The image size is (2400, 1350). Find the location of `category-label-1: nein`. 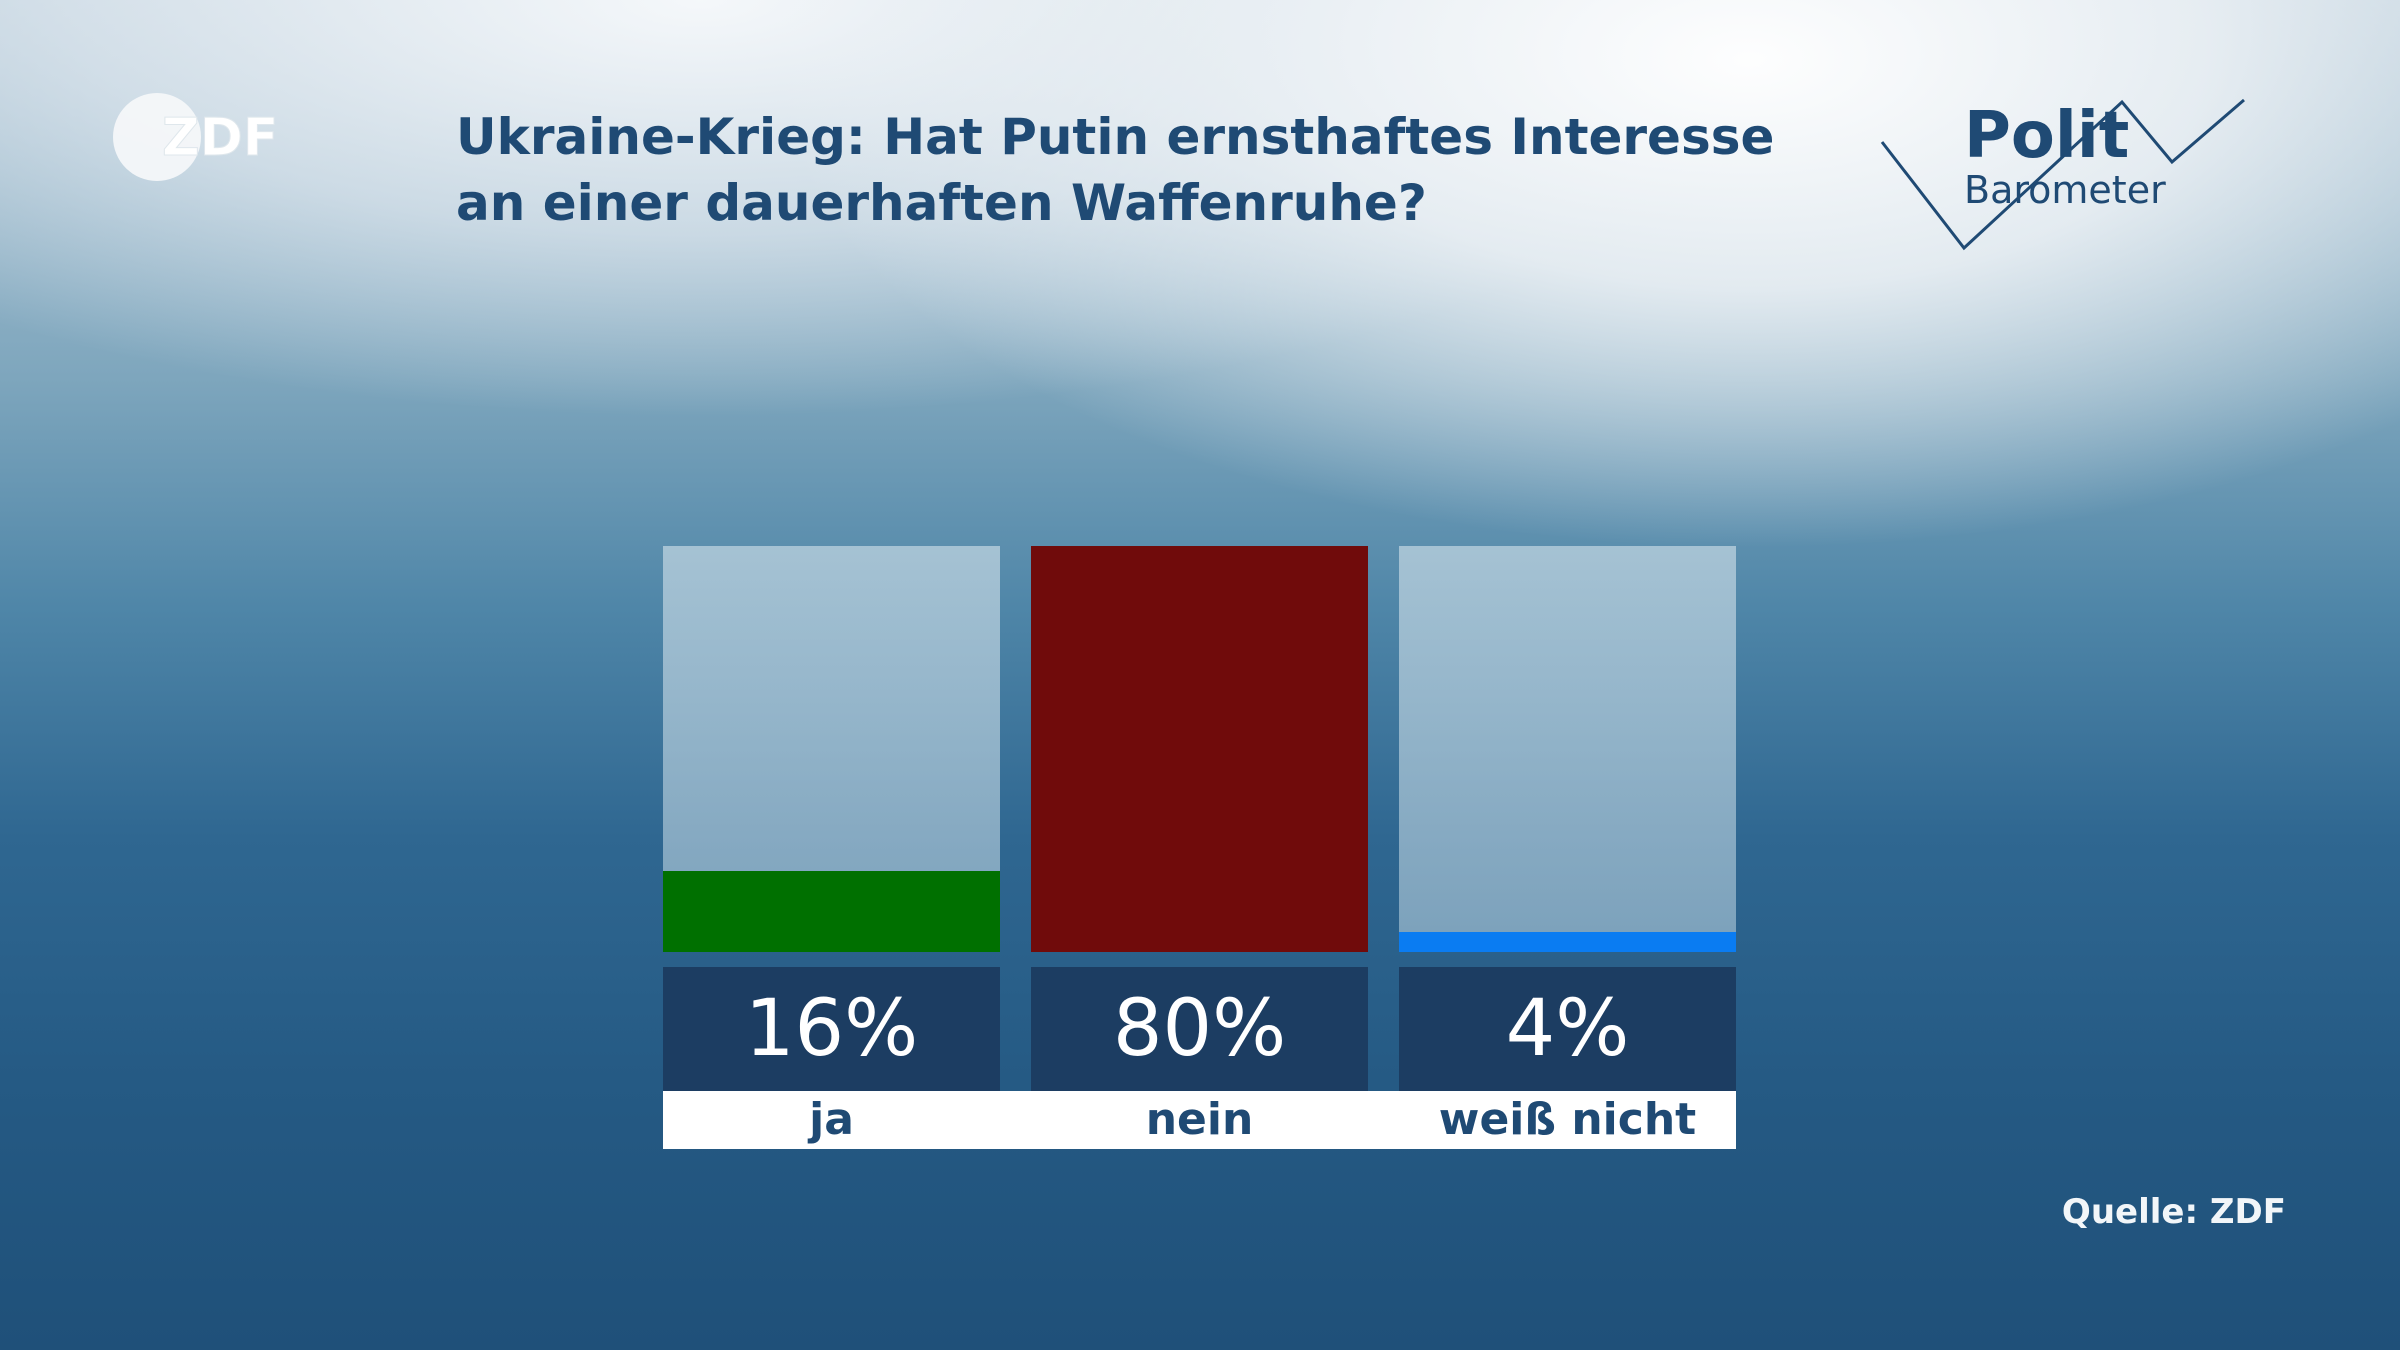

category-label-1: nein is located at coordinates (1199, 1119).